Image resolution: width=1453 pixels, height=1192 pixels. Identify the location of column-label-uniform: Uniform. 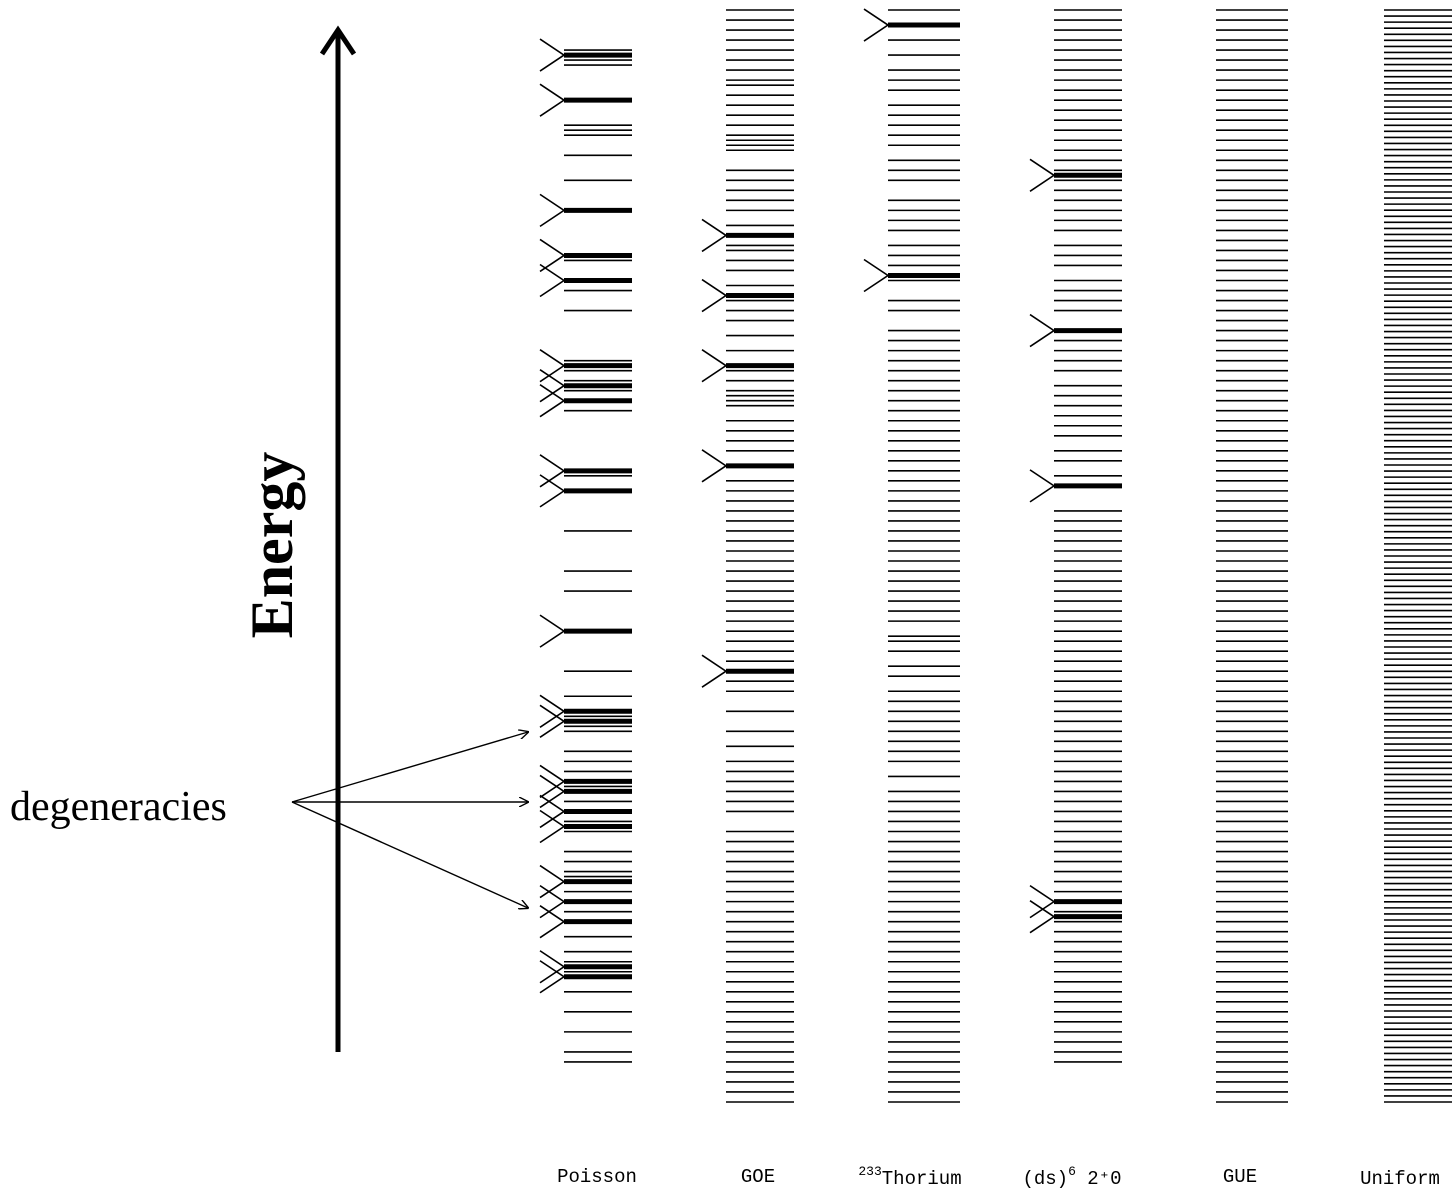
(1400, 1179).